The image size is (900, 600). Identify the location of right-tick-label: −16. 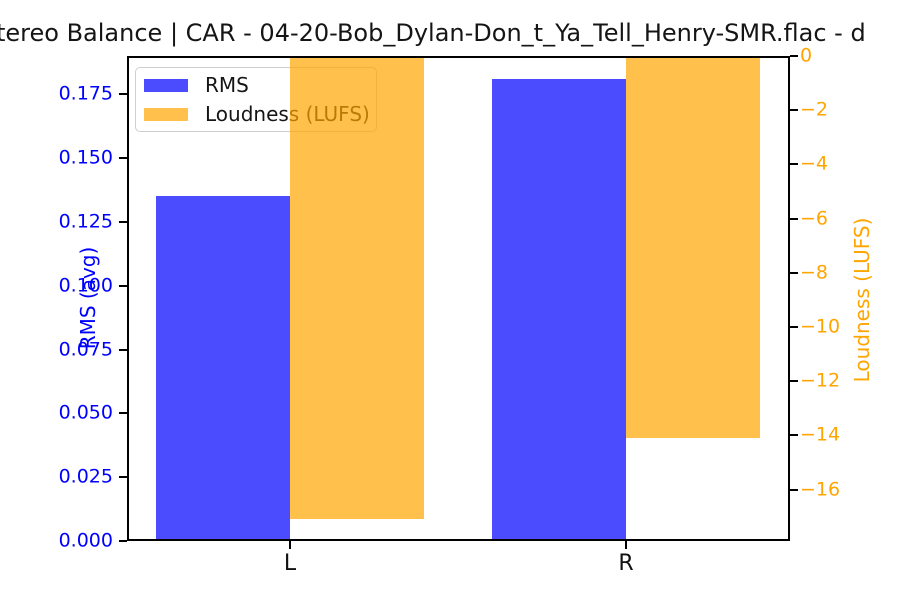
(820, 489).